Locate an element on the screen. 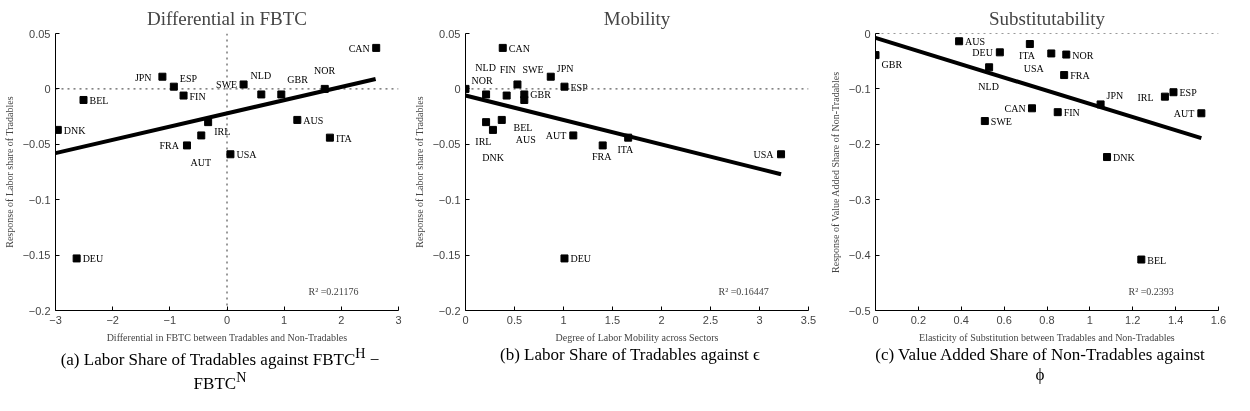 The width and height of the screenshot is (1250, 411). annotation: R² =0.16447 is located at coordinates (743, 291).